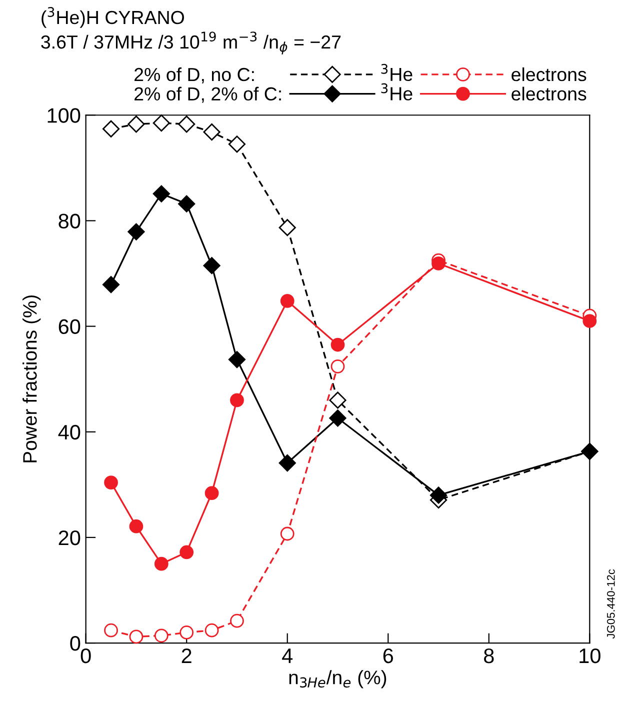 The width and height of the screenshot is (622, 702). Describe the element at coordinates (191, 43) in the screenshot. I see `chart-subtitle: 3.6T / 37MHz /3 10$^{19}$ m$^{−3}$ /n$_{ϕ}$ = −27` at that location.